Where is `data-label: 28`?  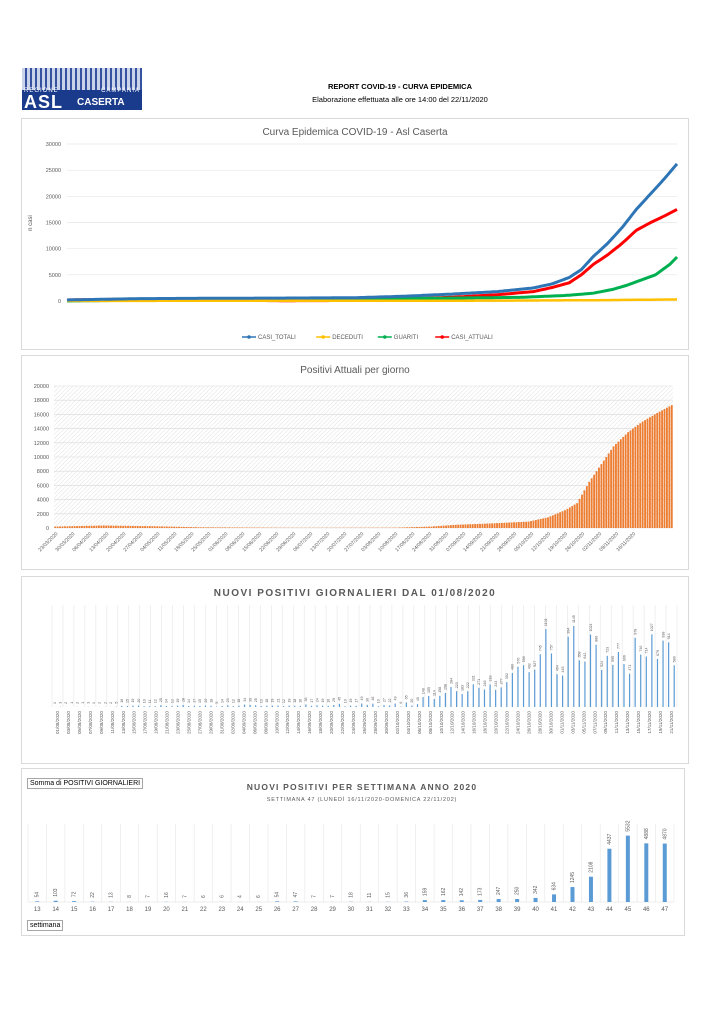 data-label: 28 is located at coordinates (183, 700).